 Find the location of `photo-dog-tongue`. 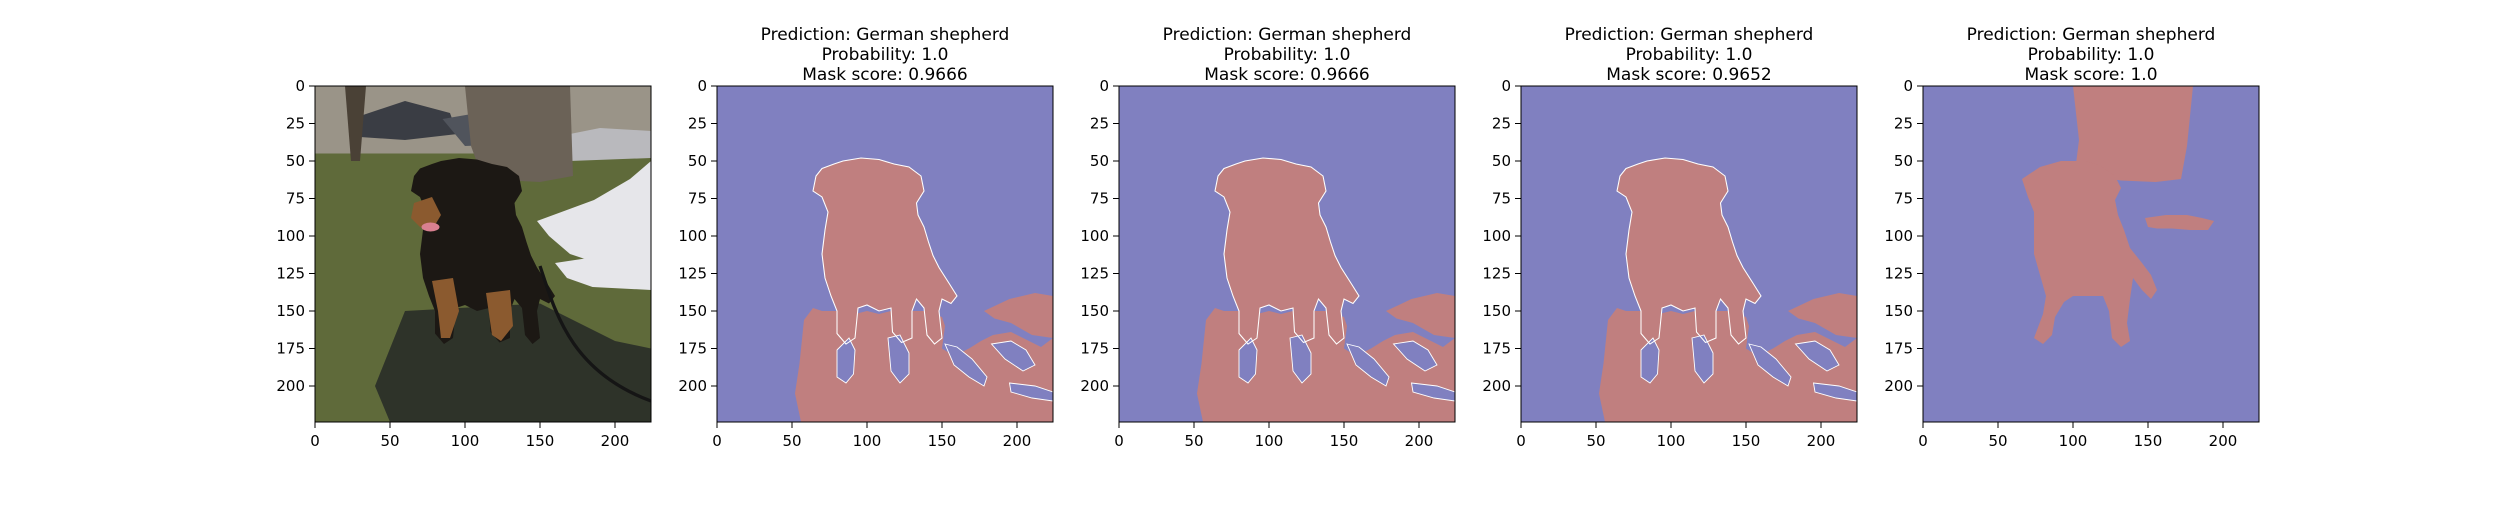

photo-dog-tongue is located at coordinates (430, 227).